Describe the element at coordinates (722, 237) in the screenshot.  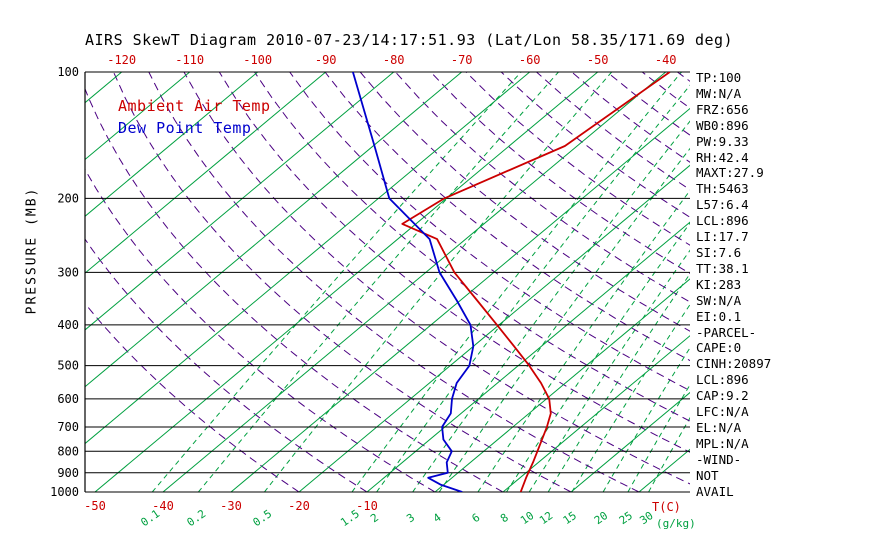
I see `stat-line: LI:17.7` at that location.